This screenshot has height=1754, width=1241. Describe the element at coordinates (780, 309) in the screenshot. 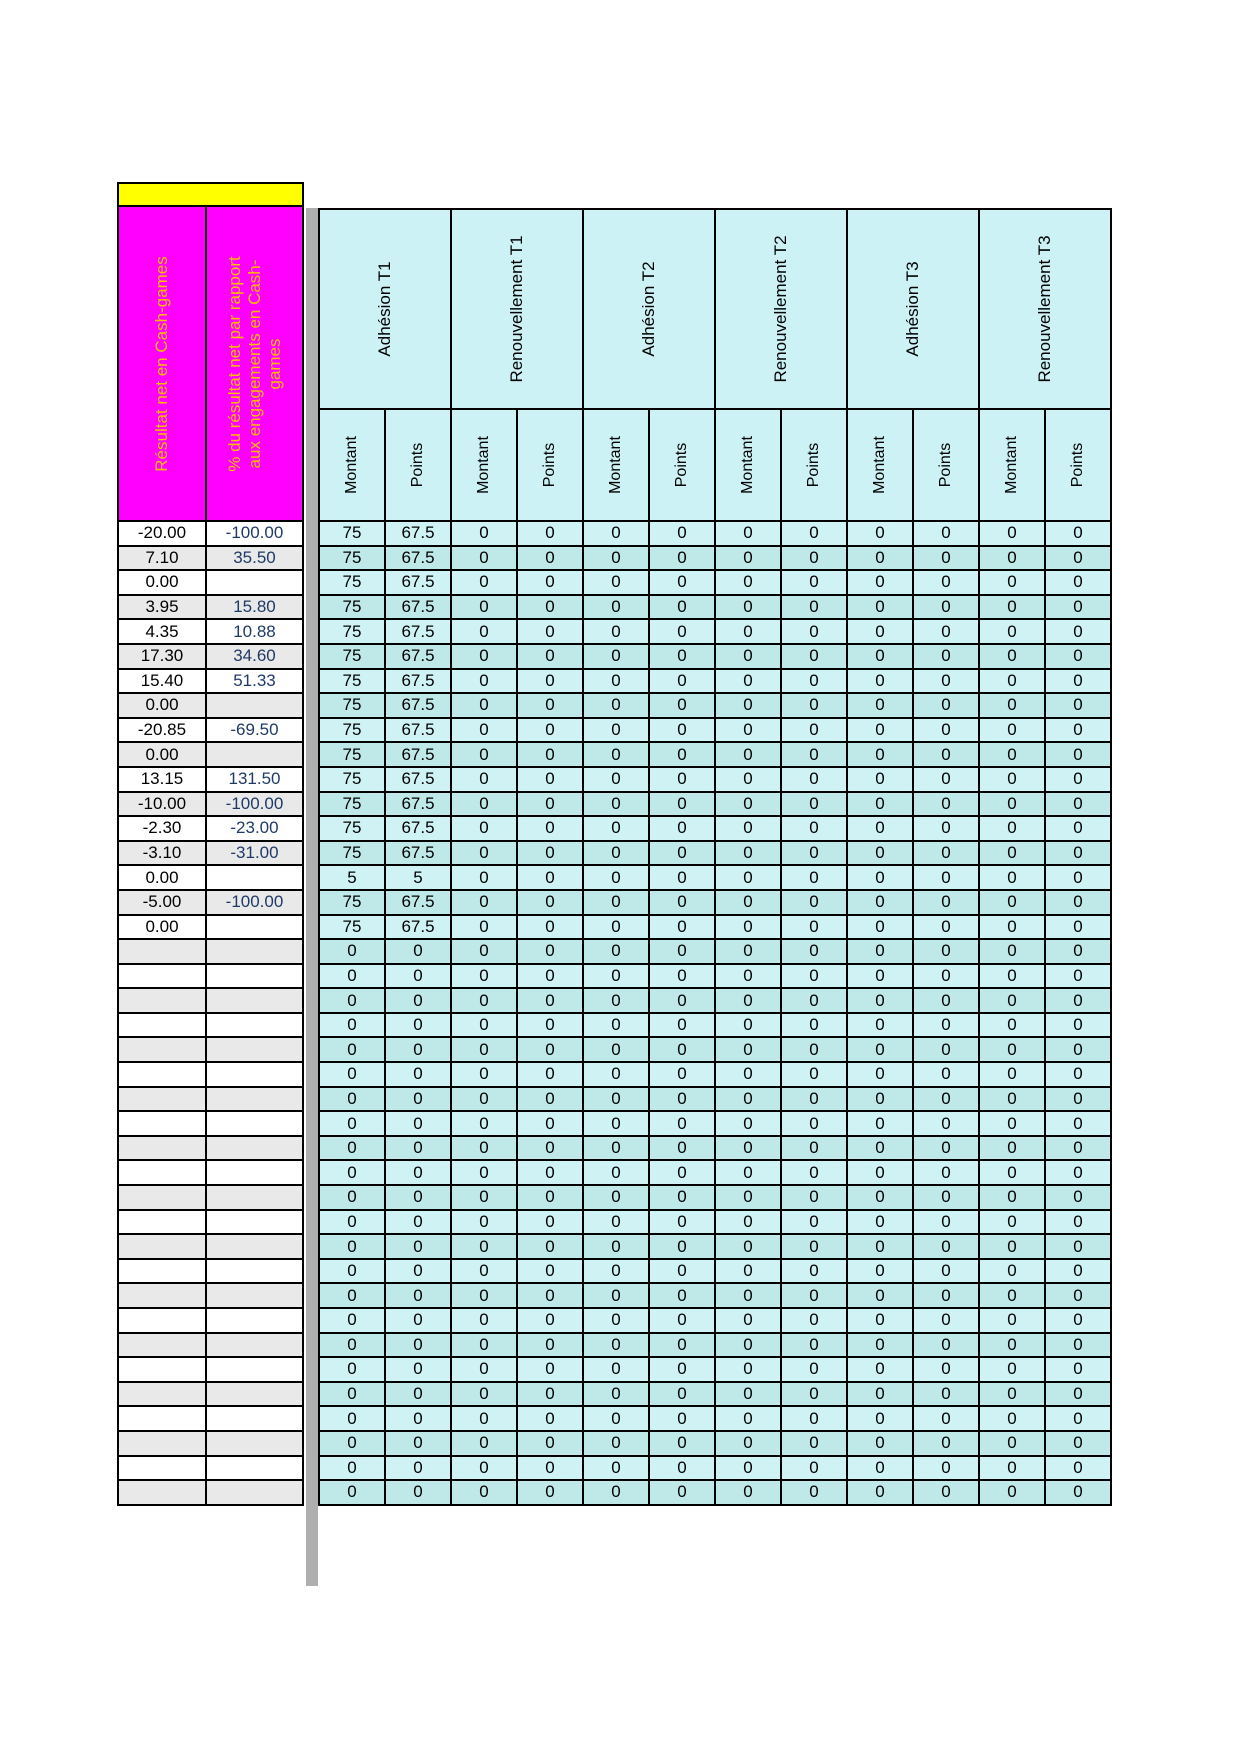

I see `group-header-renouvellement-t2-label: Renouvellement T2` at that location.